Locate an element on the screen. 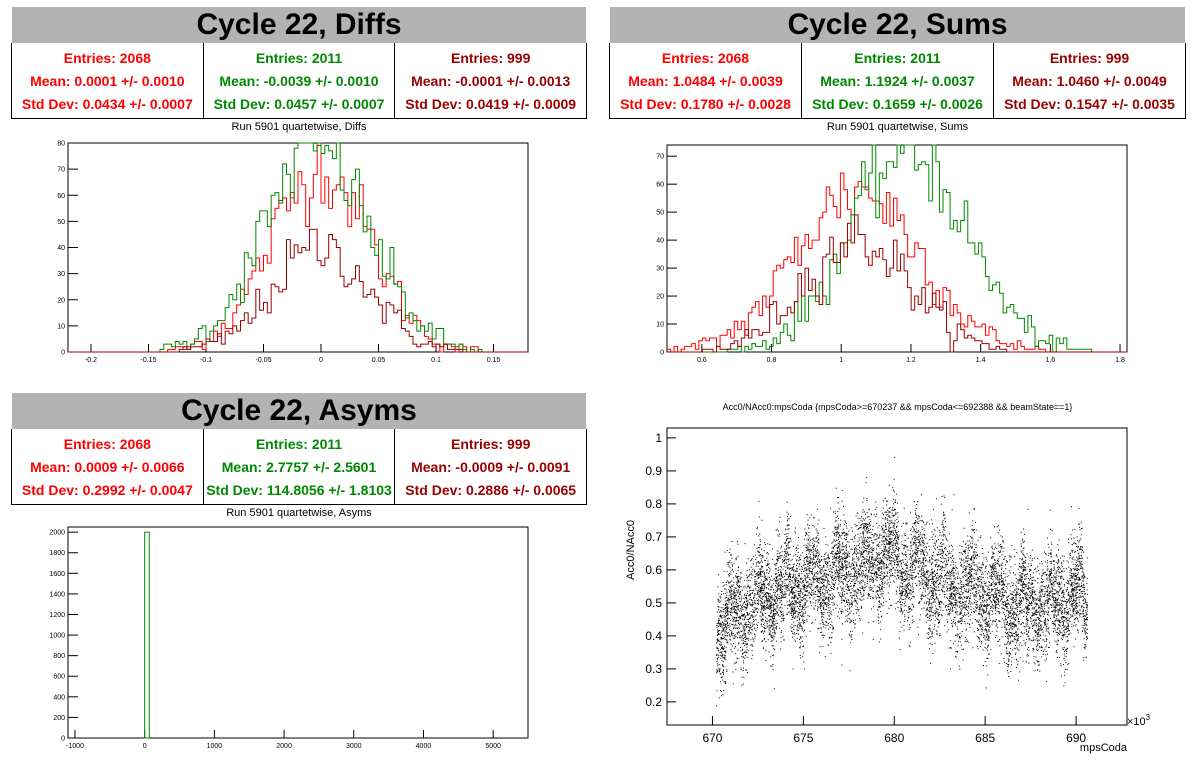 The image size is (1196, 772). y-tick-label: 200 is located at coordinates (59, 718).